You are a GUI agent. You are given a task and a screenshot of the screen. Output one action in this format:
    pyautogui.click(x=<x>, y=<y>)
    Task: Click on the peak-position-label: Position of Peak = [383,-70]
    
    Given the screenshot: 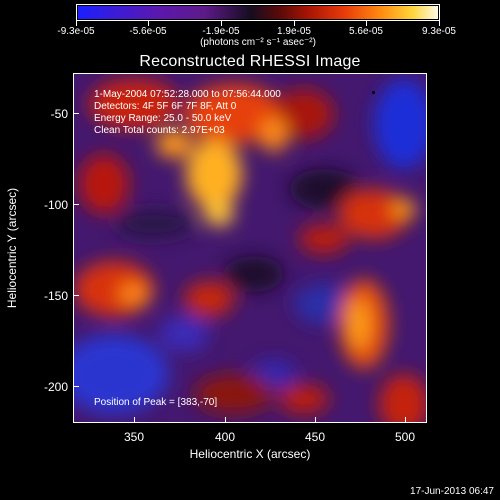 What is the action you would take?
    pyautogui.click(x=156, y=402)
    